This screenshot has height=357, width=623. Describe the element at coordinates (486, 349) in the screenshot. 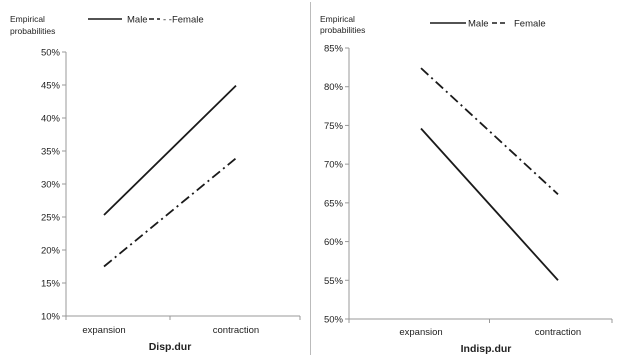

I see `x-axis-label: Indisp.dur` at that location.